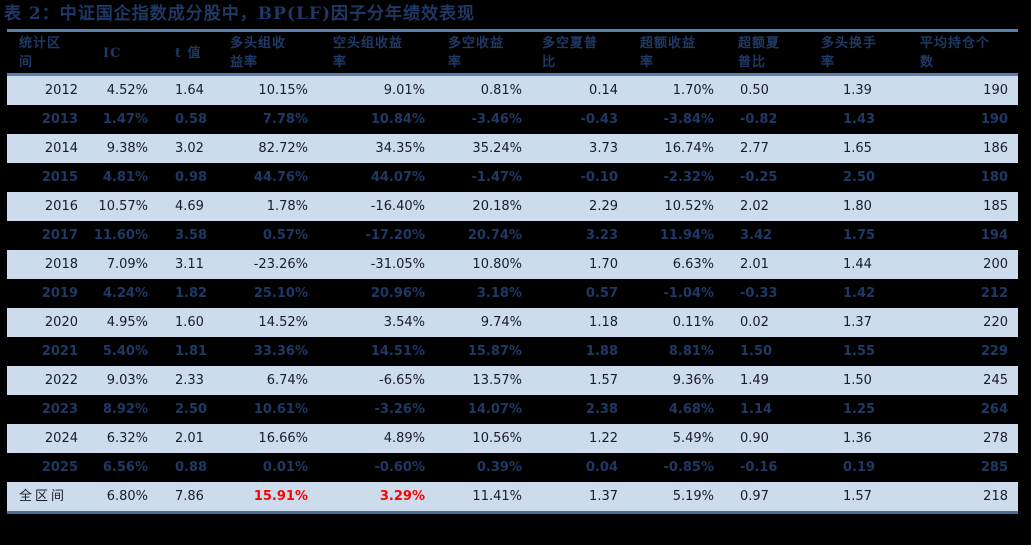  I want to click on cell-excess-return: 9.36%, so click(693, 380).